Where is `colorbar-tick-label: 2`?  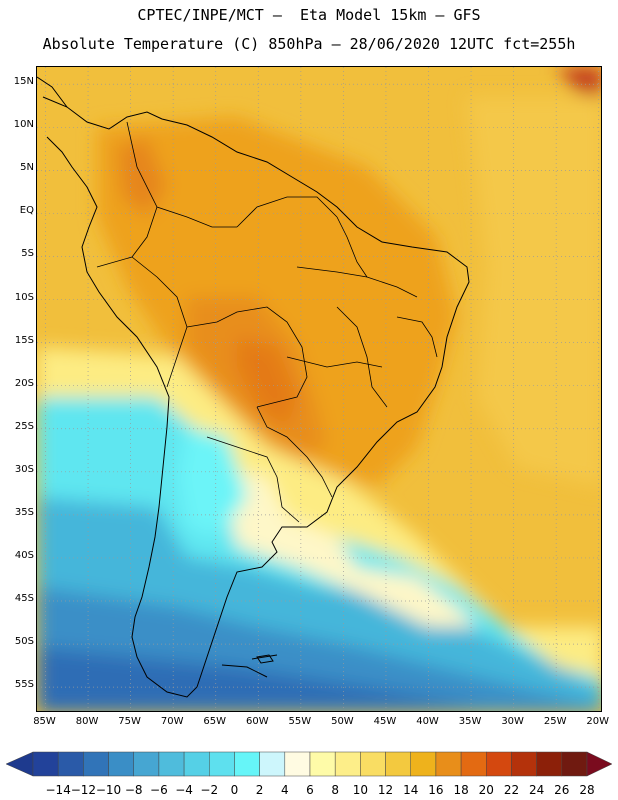
colorbar-tick-label: 2 is located at coordinates (259, 790).